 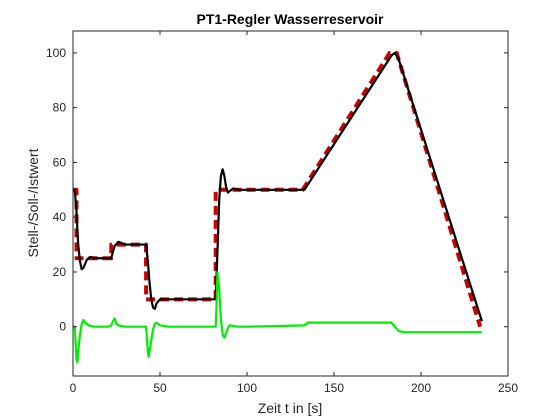 I want to click on y-tick-label: 100, so click(x=56, y=53).